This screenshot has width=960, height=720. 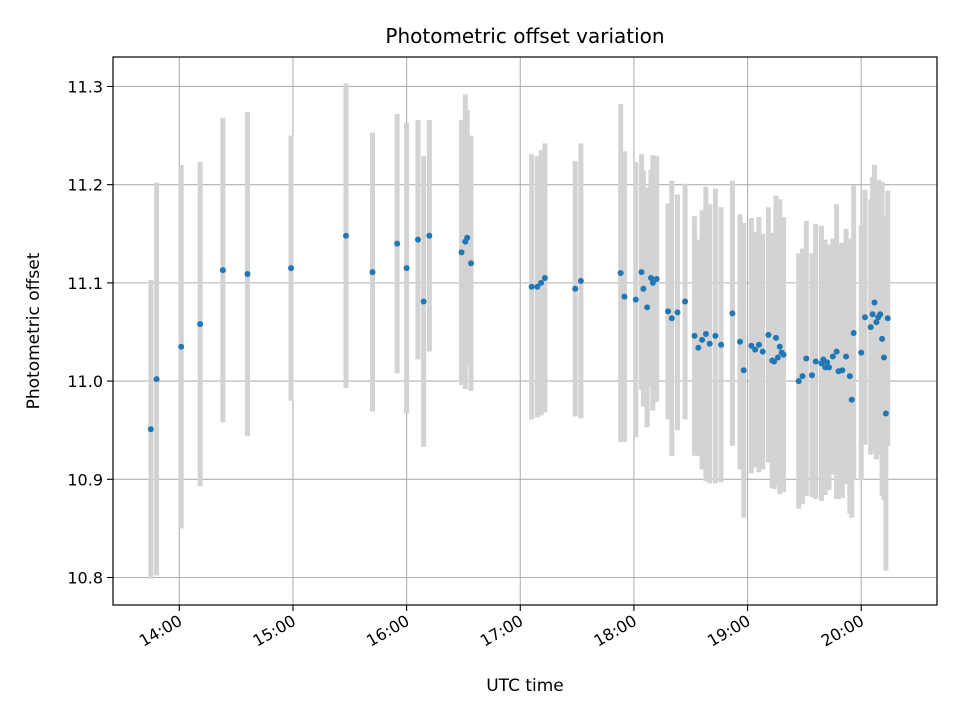 I want to click on y-tick-label: 11.3, so click(x=85, y=86).